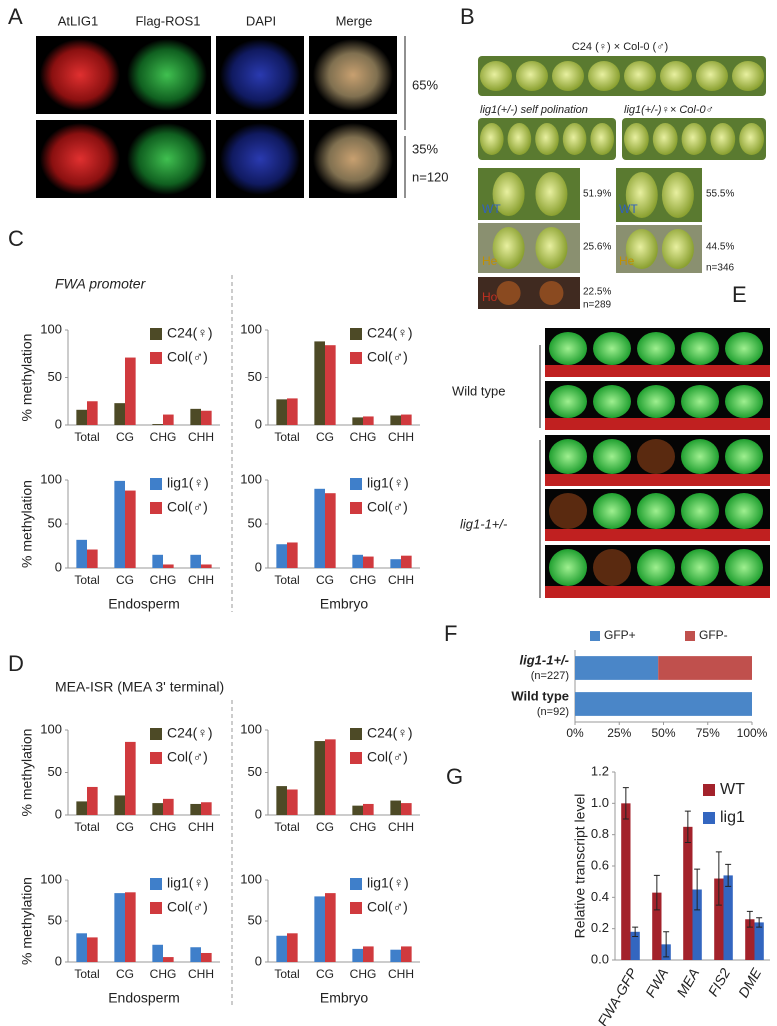  I want to click on legend-label: WT, so click(732, 789).